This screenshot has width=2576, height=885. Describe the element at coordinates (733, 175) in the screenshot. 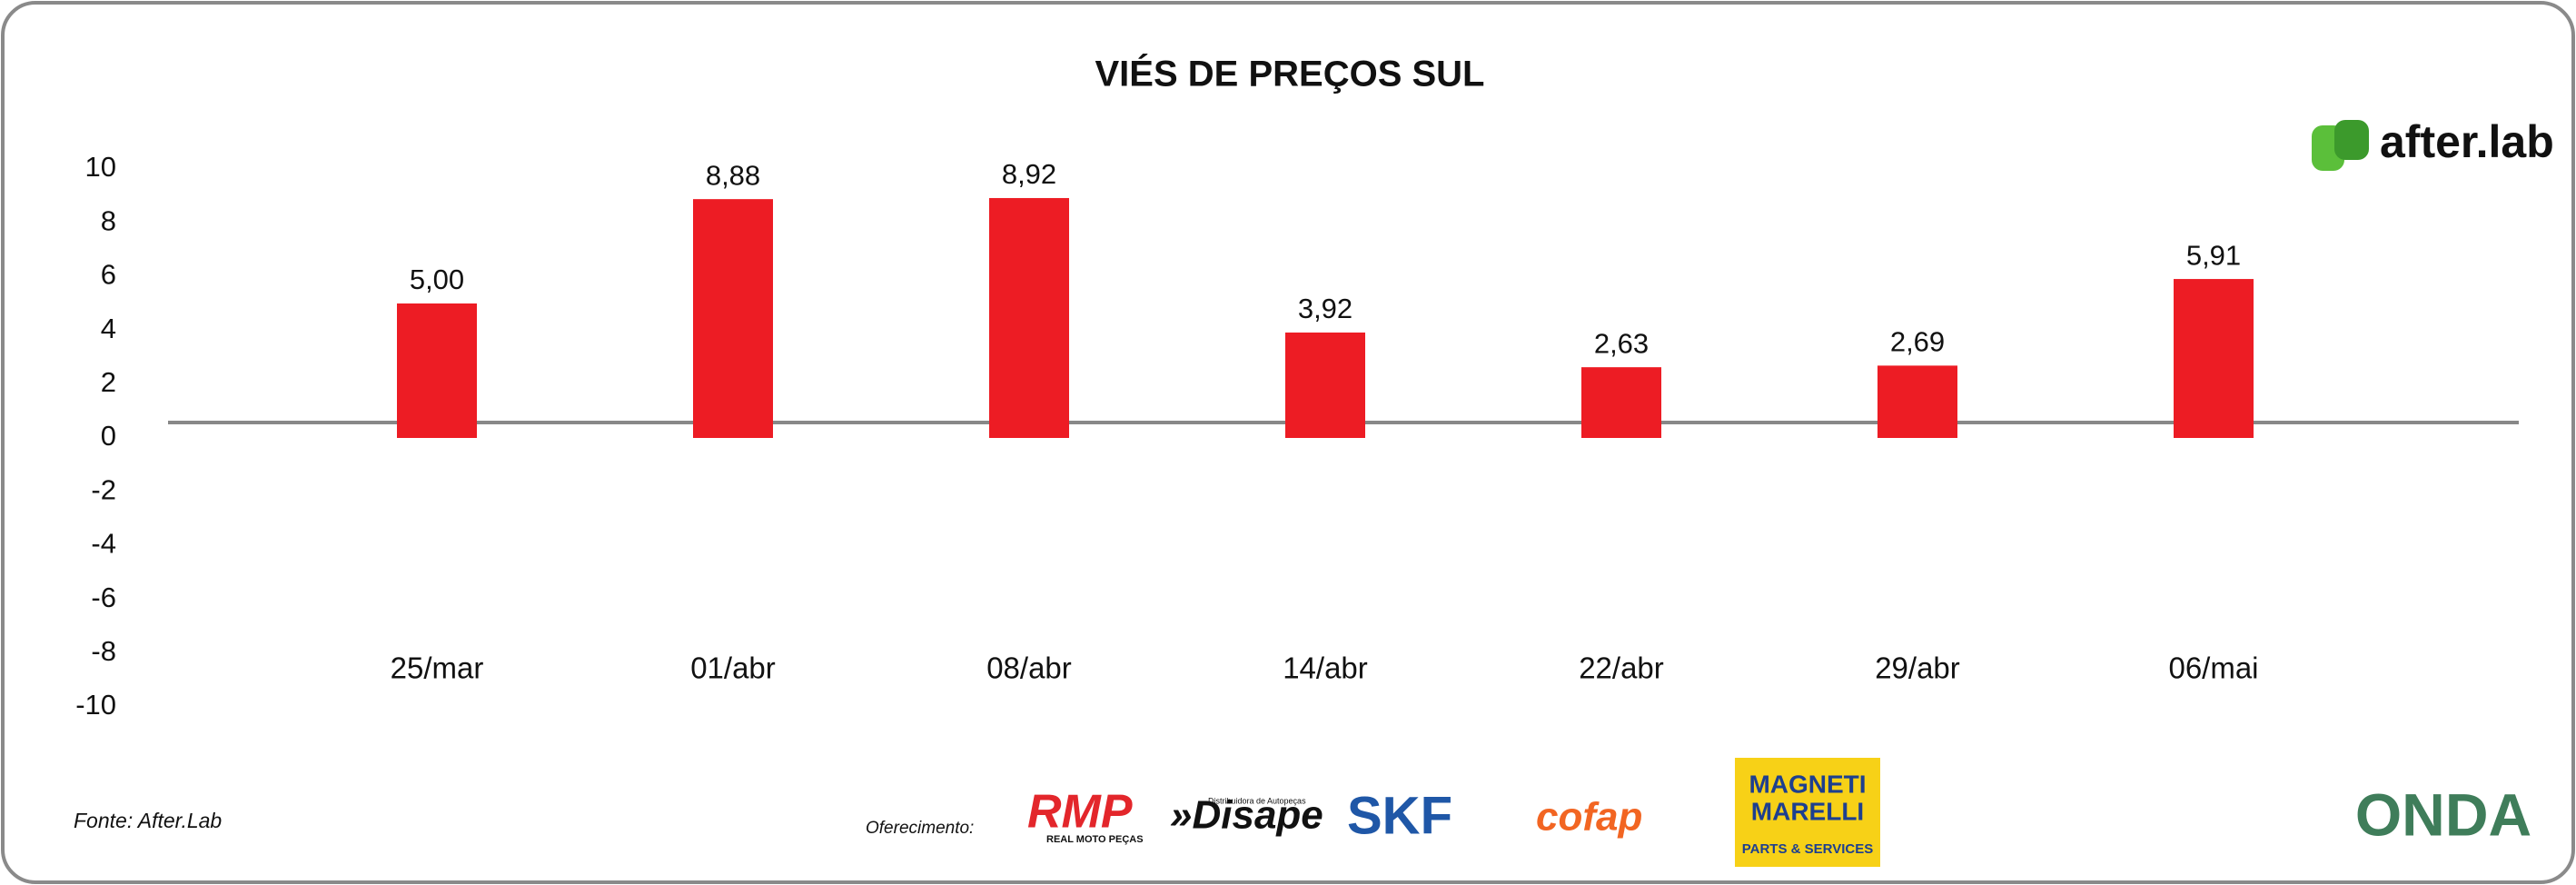

I see `value-label: 8,88` at that location.